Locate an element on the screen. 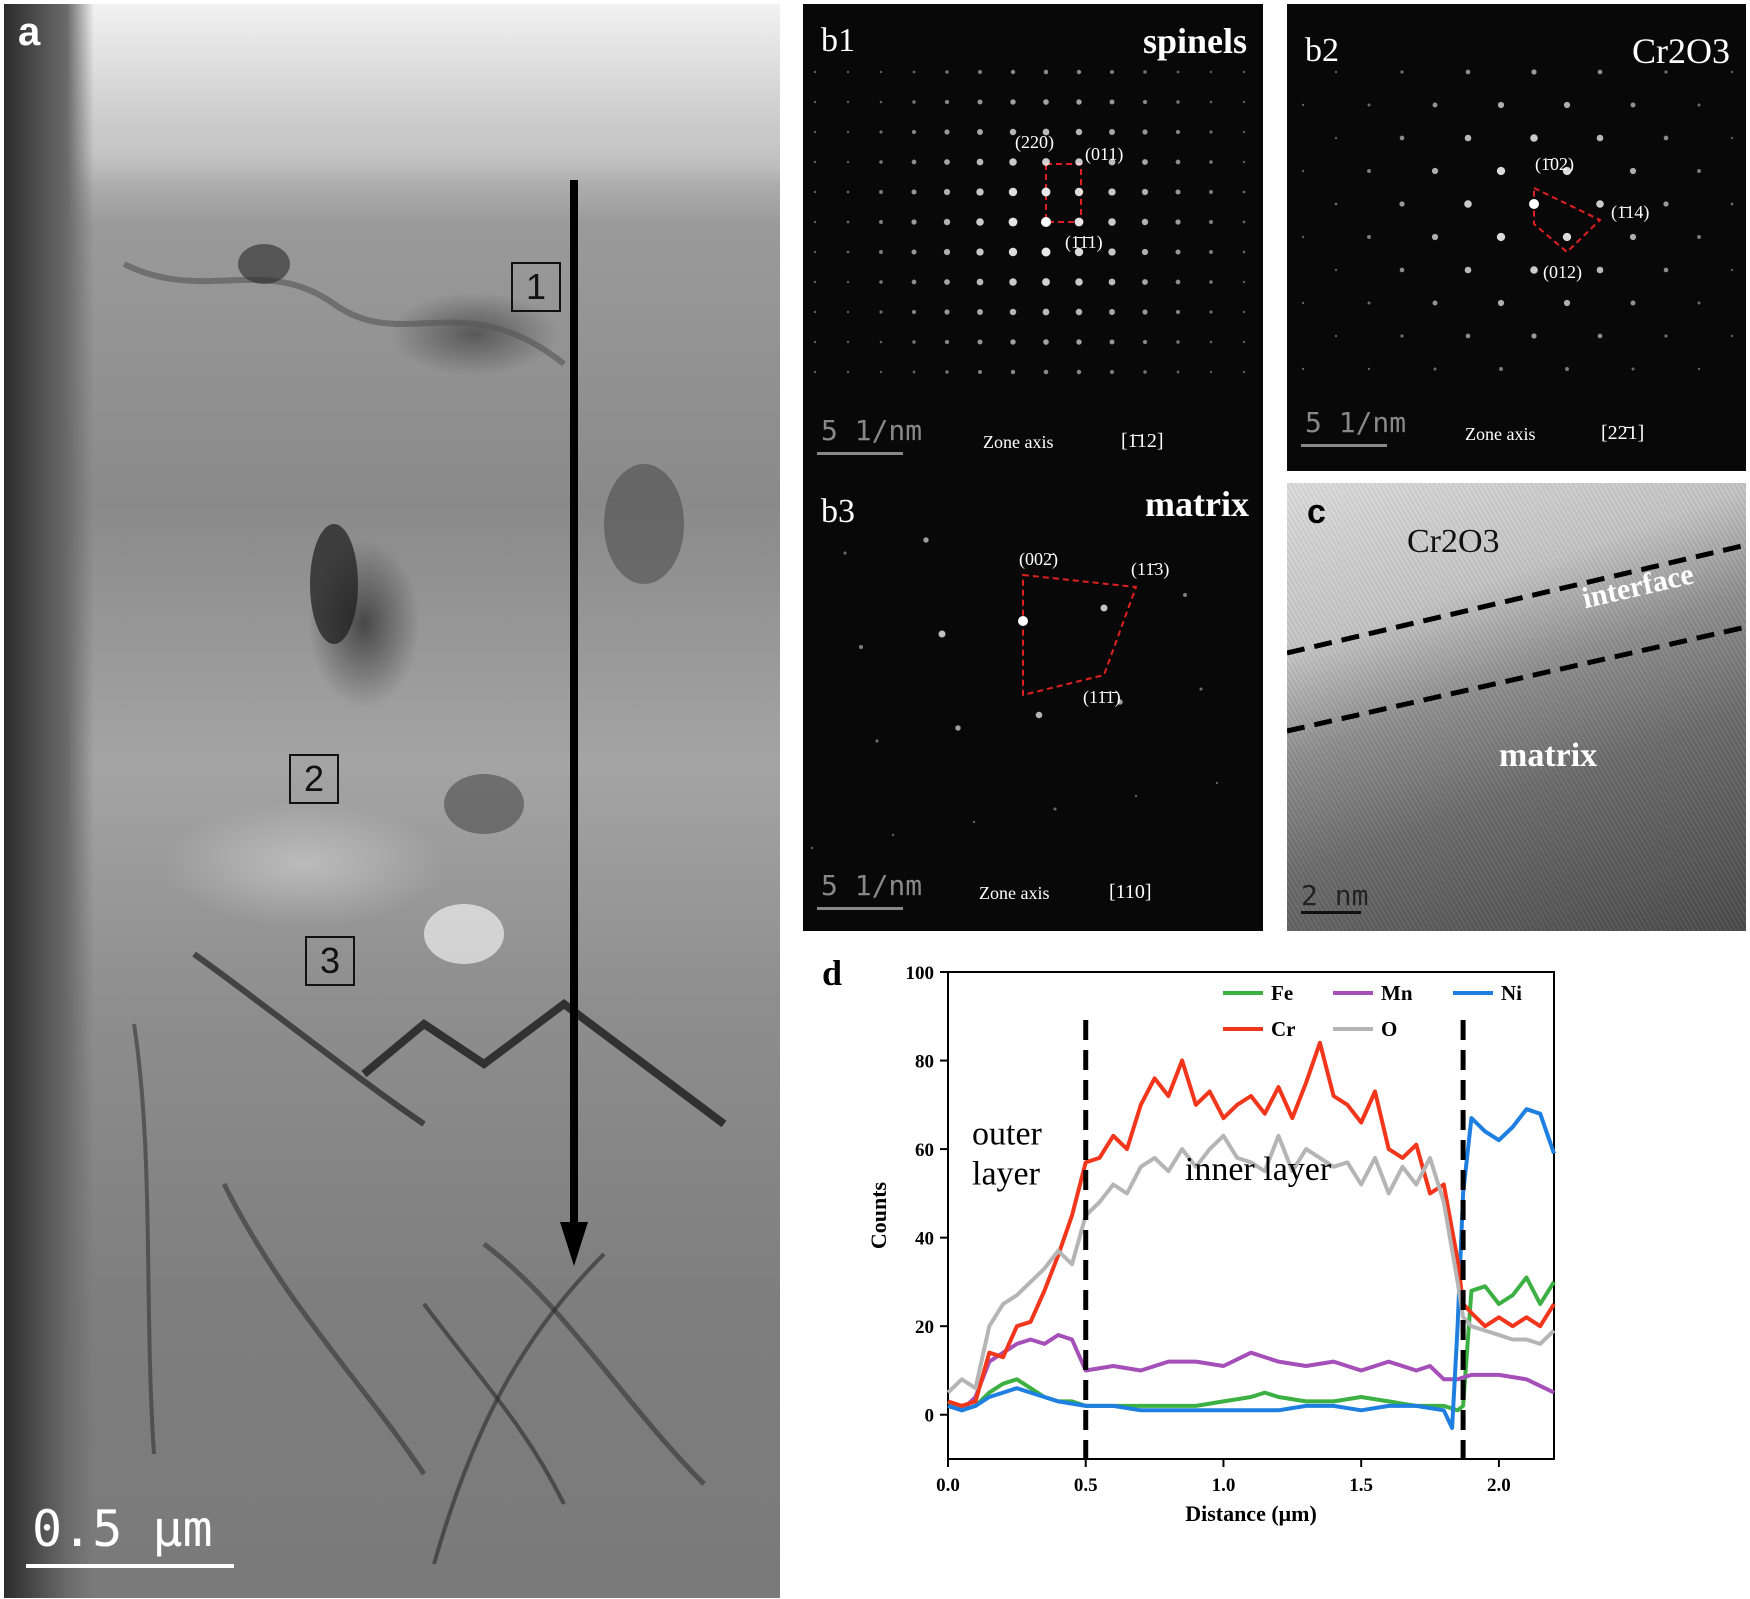 The image size is (1750, 1599). series-line-mn is located at coordinates (1251, 1373).